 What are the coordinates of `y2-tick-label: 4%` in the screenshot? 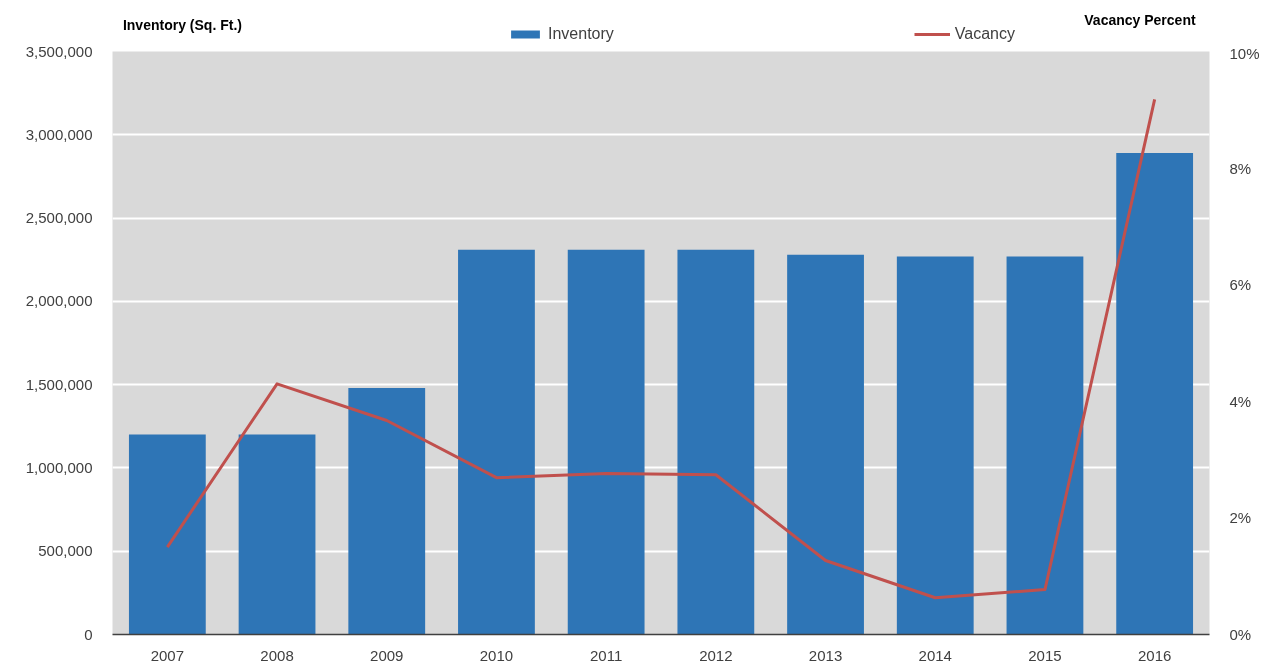 It's located at (1240, 401).